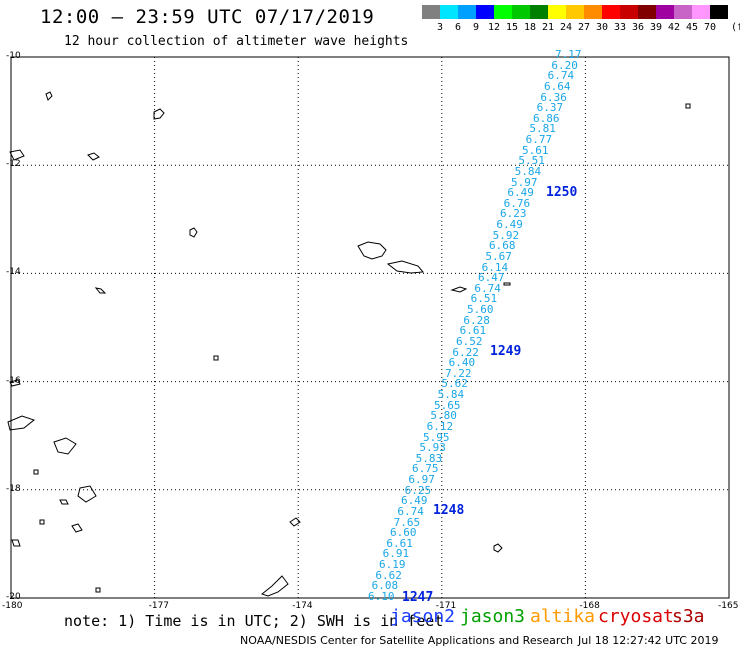 This screenshot has width=740, height=650. What do you see at coordinates (449, 510) in the screenshot?
I see `pass-number: 1248` at bounding box center [449, 510].